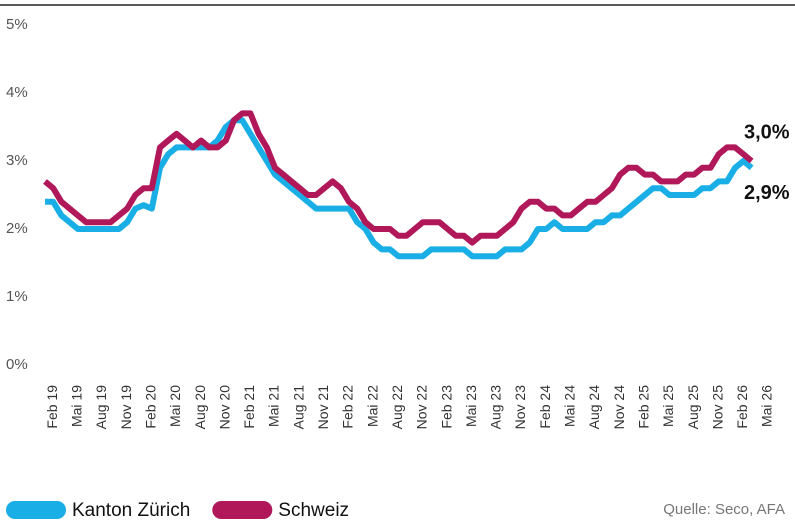 This screenshot has width=795, height=524. I want to click on x-tick-label: Aug 24, so click(594, 407).